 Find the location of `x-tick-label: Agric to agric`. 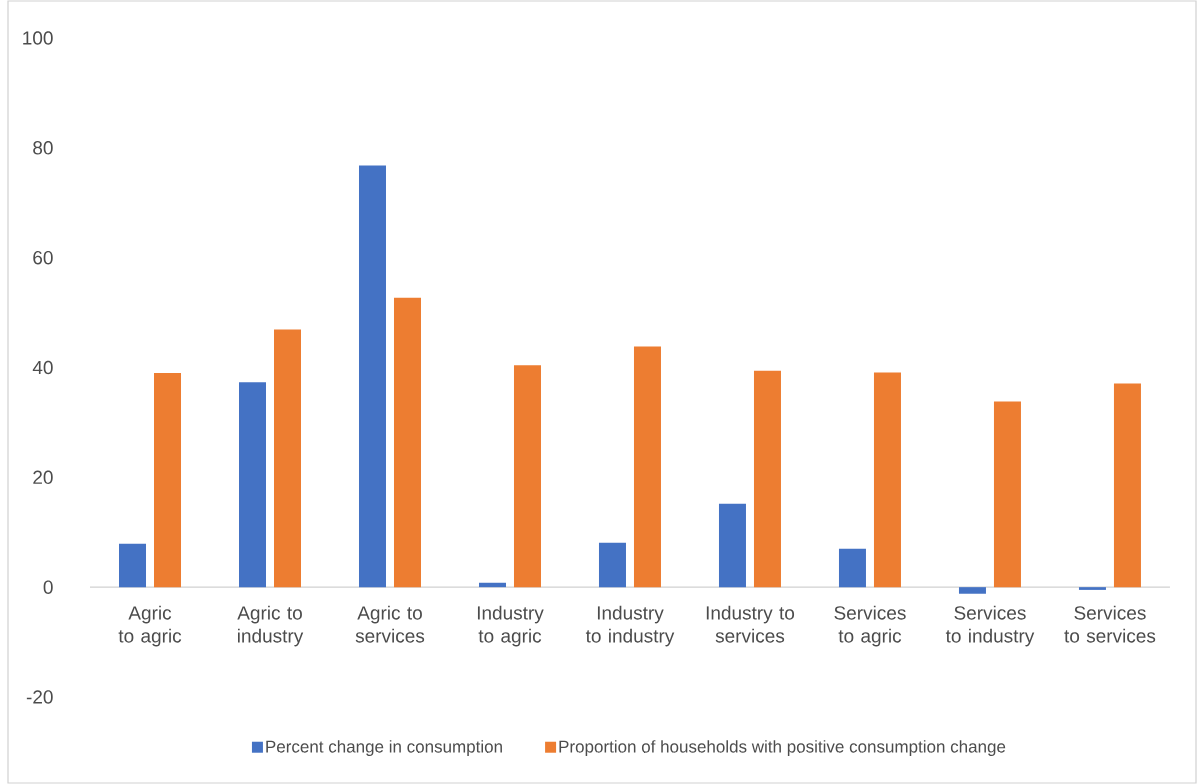

x-tick-label: Agric to agric is located at coordinates (150, 626).